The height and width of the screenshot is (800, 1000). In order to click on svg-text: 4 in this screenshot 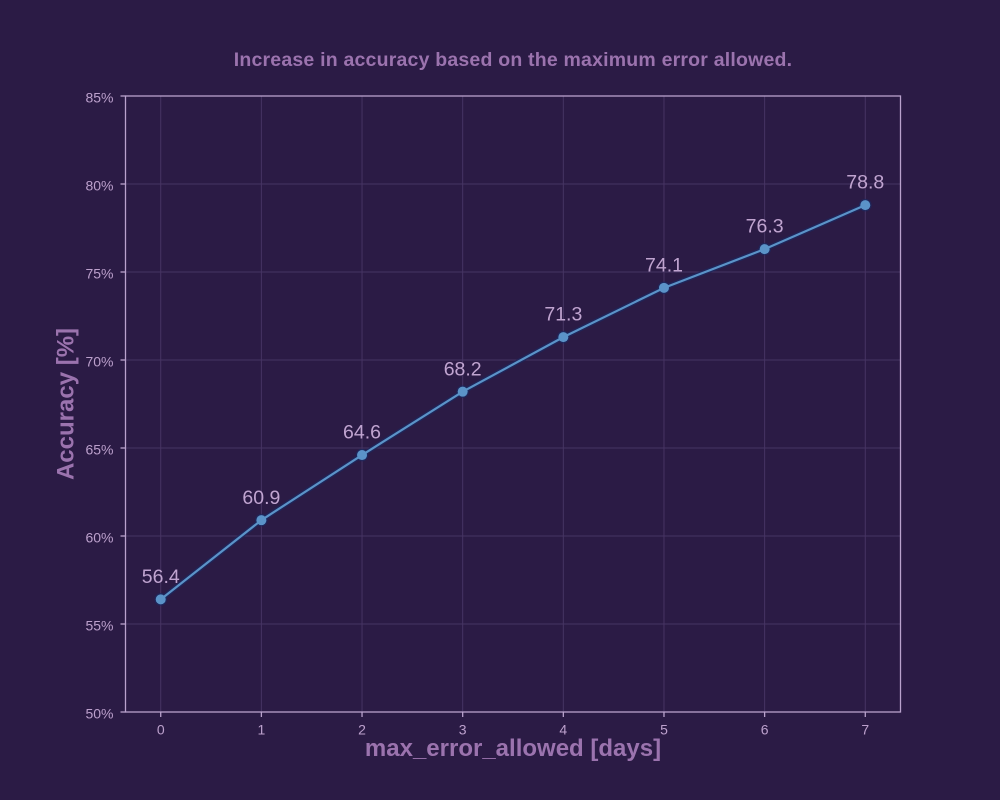, I will do `click(563, 729)`.